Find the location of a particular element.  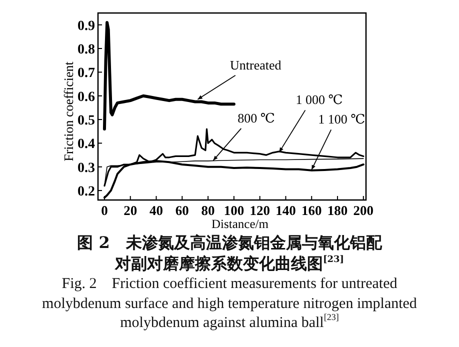

y-tick-label: 0.6 is located at coordinates (86, 97).